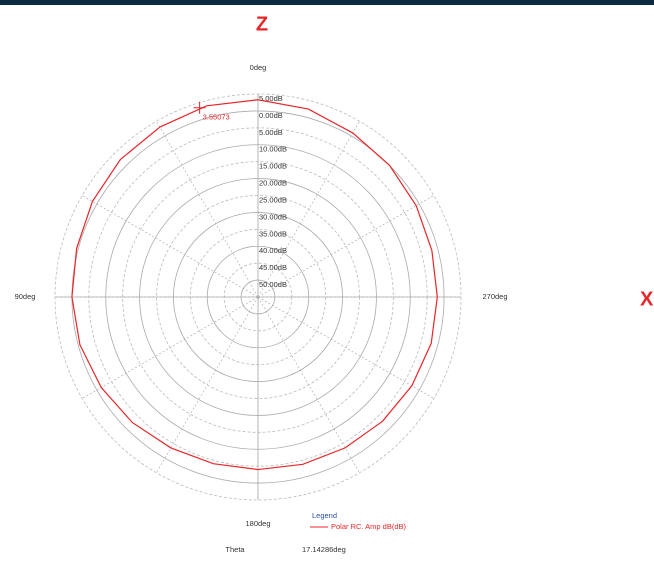 The width and height of the screenshot is (654, 561). What do you see at coordinates (262, 24) in the screenshot?
I see `z-label: Z` at bounding box center [262, 24].